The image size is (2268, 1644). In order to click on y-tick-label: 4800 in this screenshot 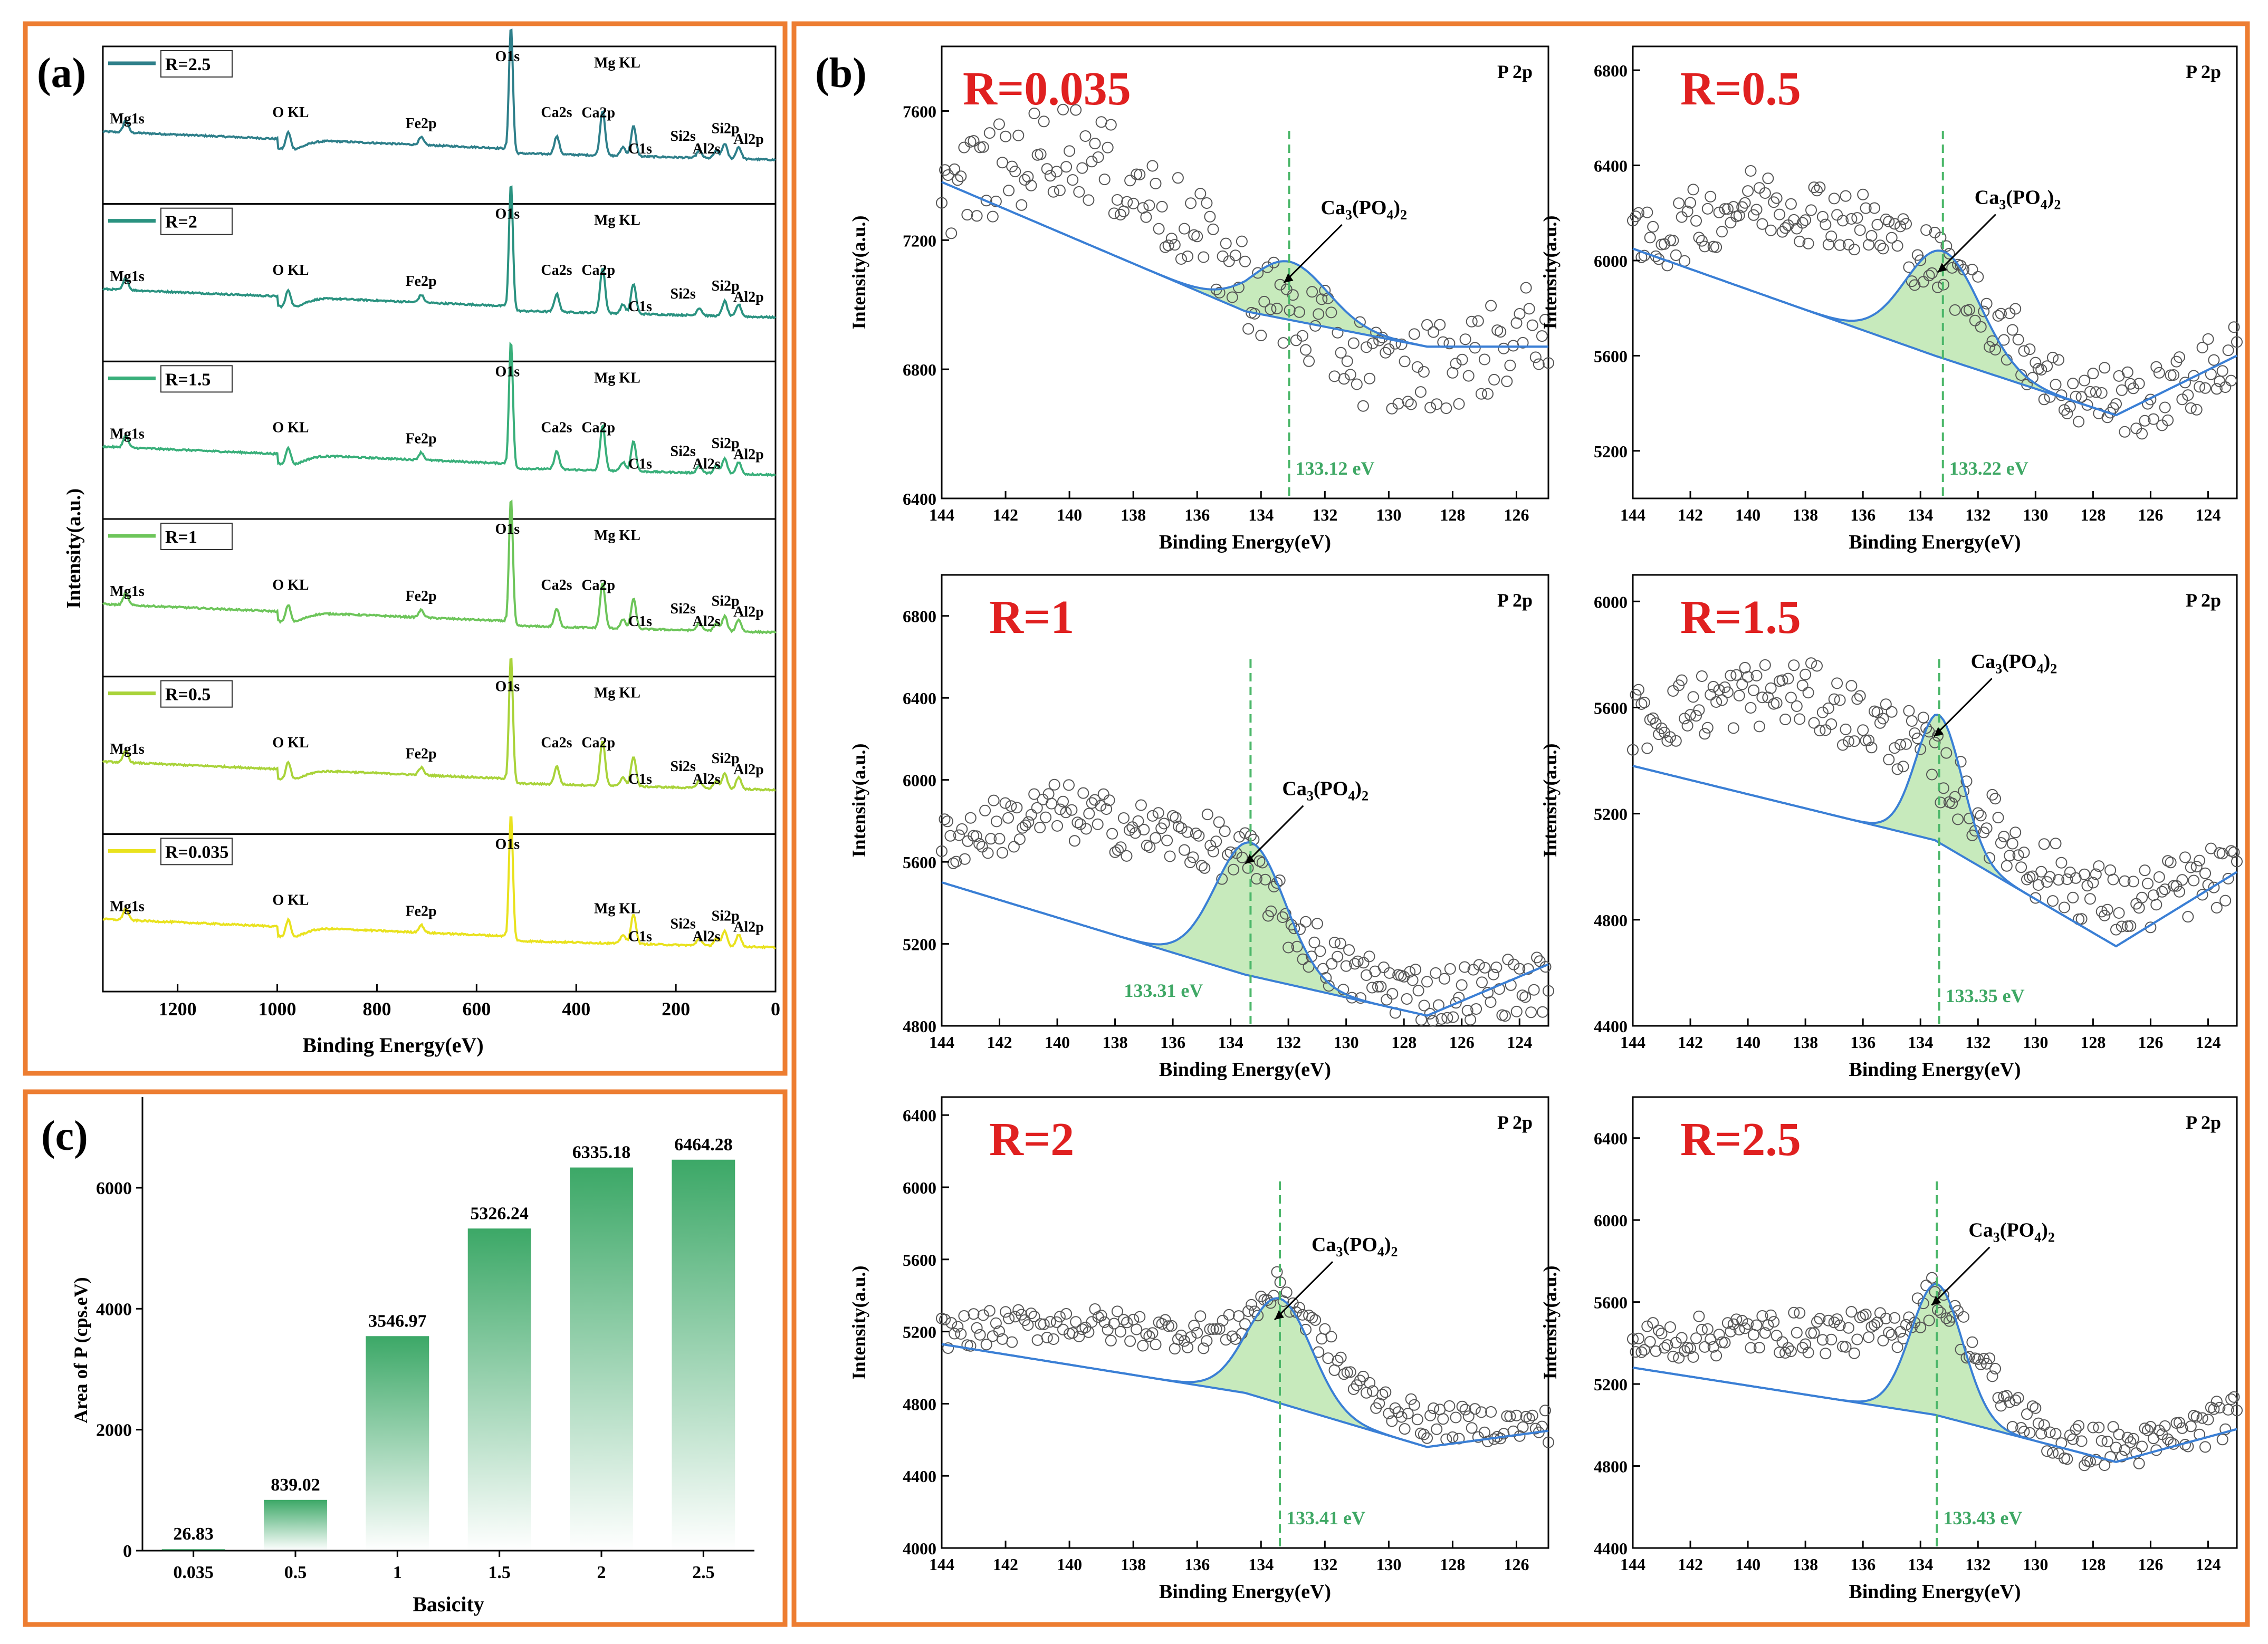, I will do `click(920, 1026)`.